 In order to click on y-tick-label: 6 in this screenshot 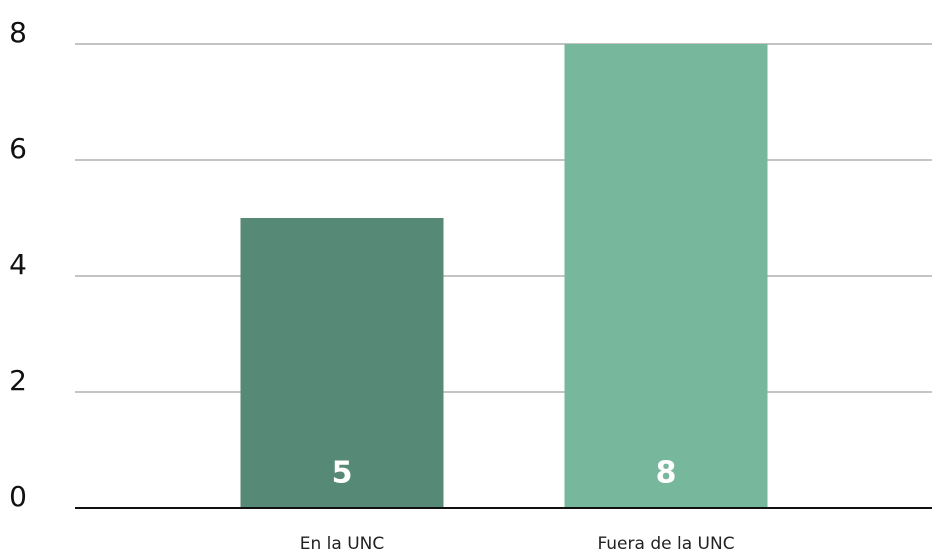, I will do `click(18, 148)`.